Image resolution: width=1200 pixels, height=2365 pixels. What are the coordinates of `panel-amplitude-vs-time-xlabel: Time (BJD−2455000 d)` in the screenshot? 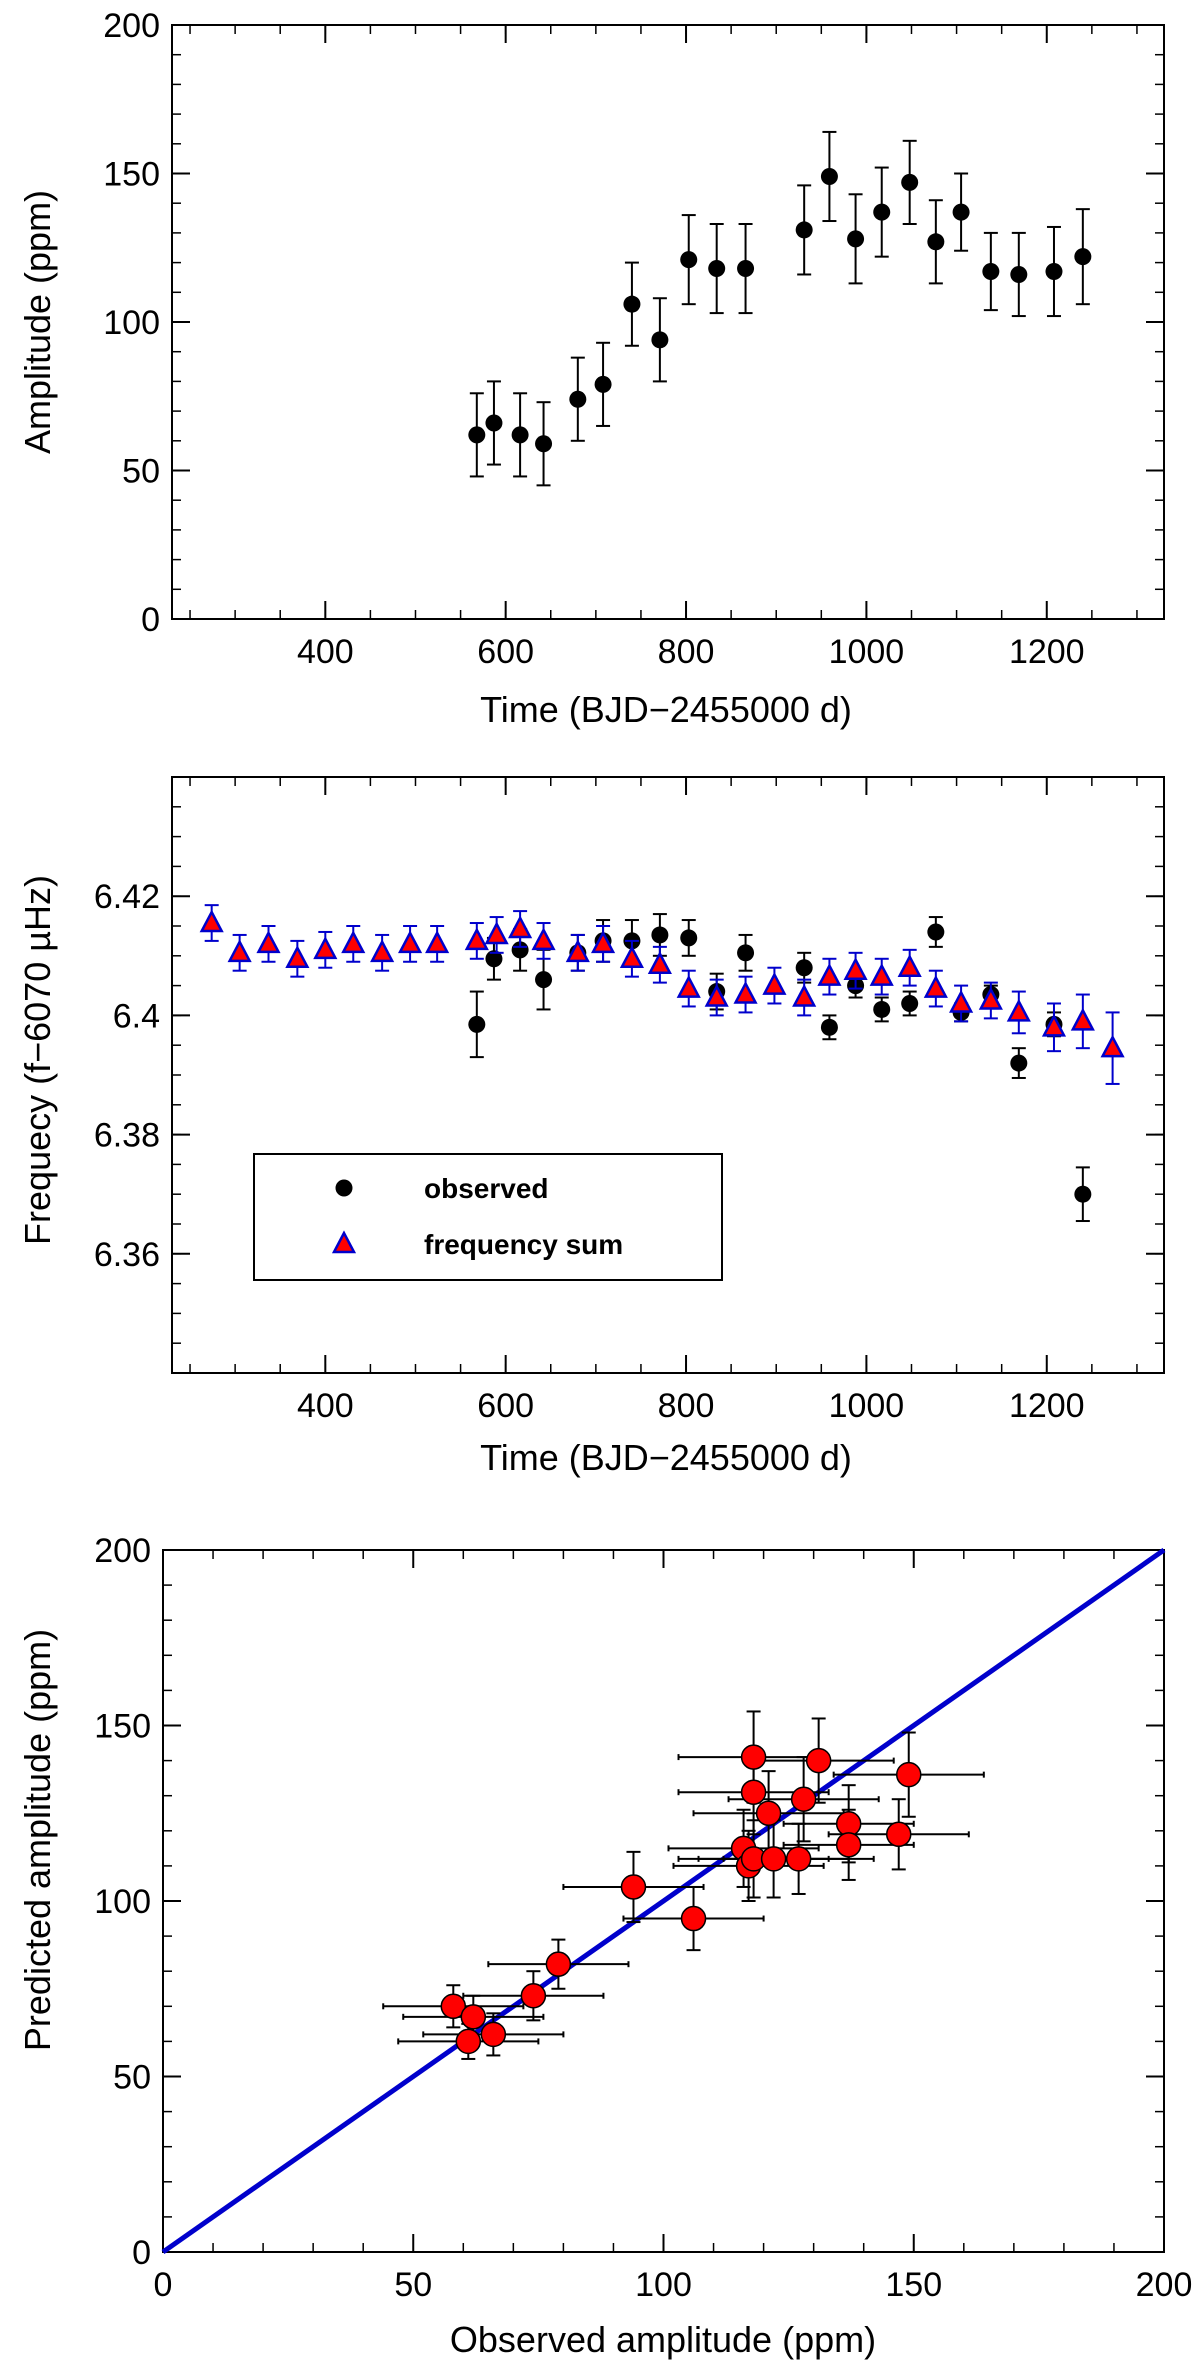 It's located at (666, 709).